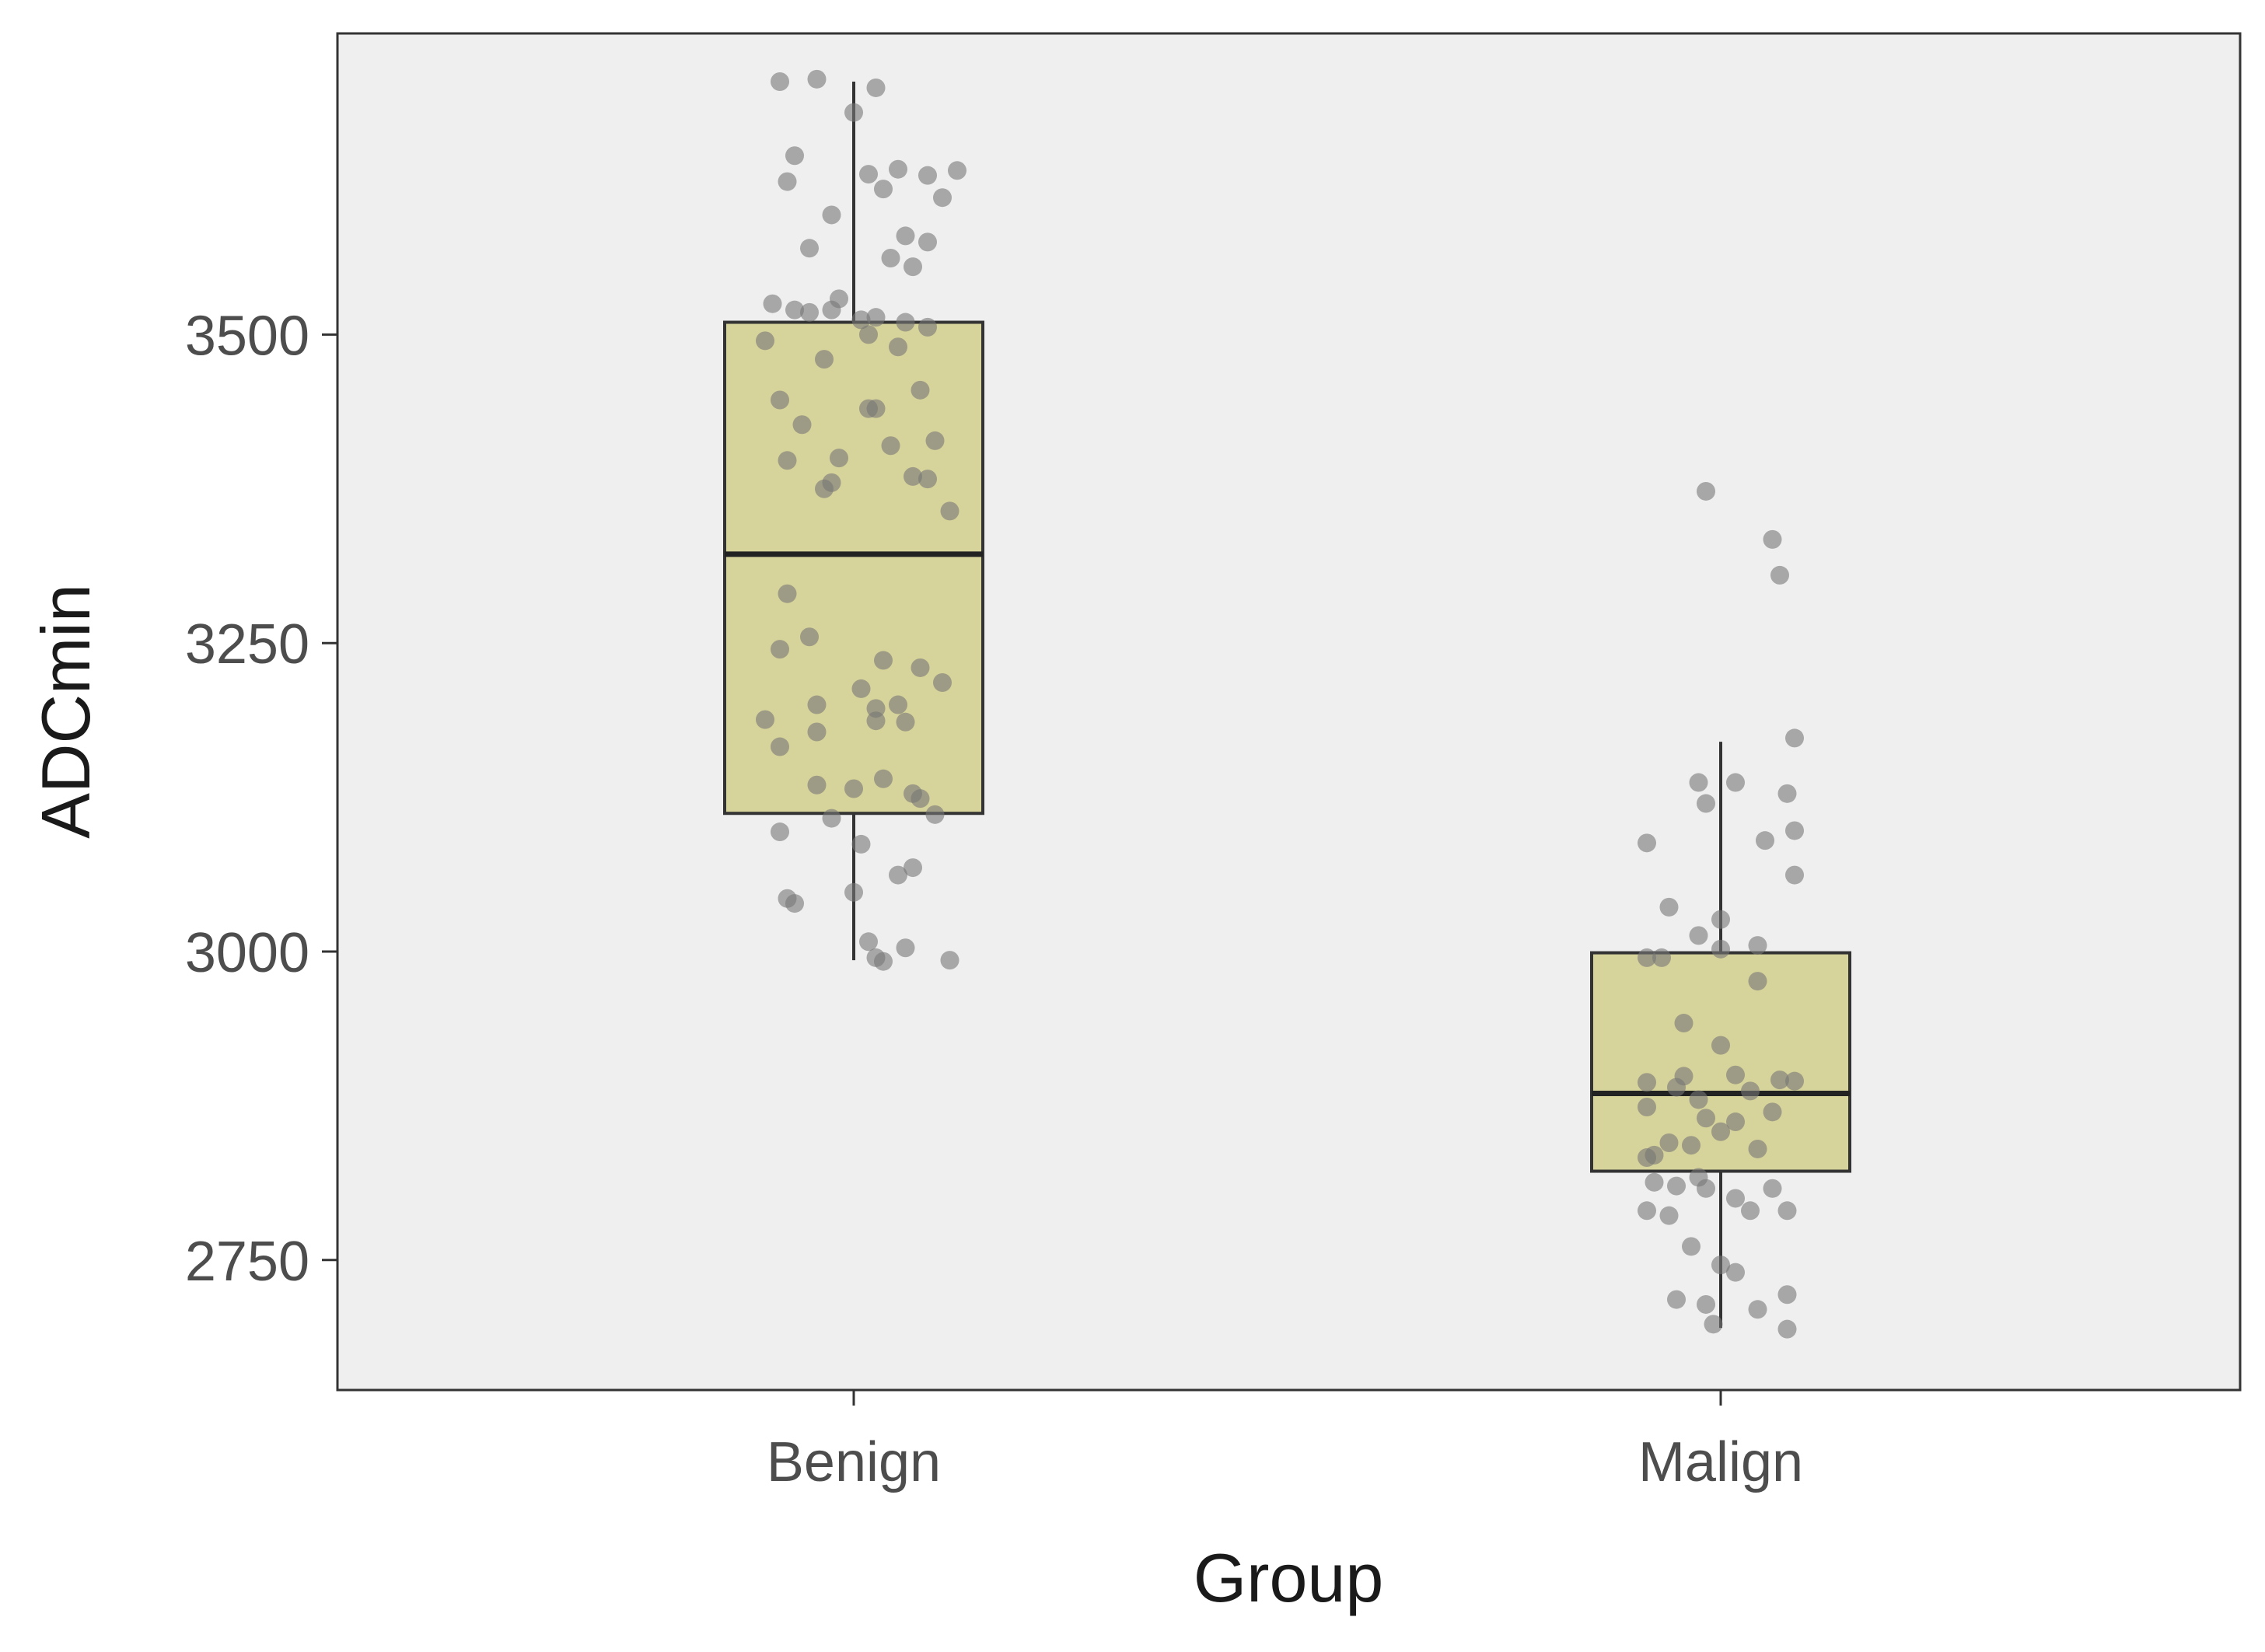 The image size is (2265, 1652). I want to click on x-axis-title: Group, so click(1289, 1577).